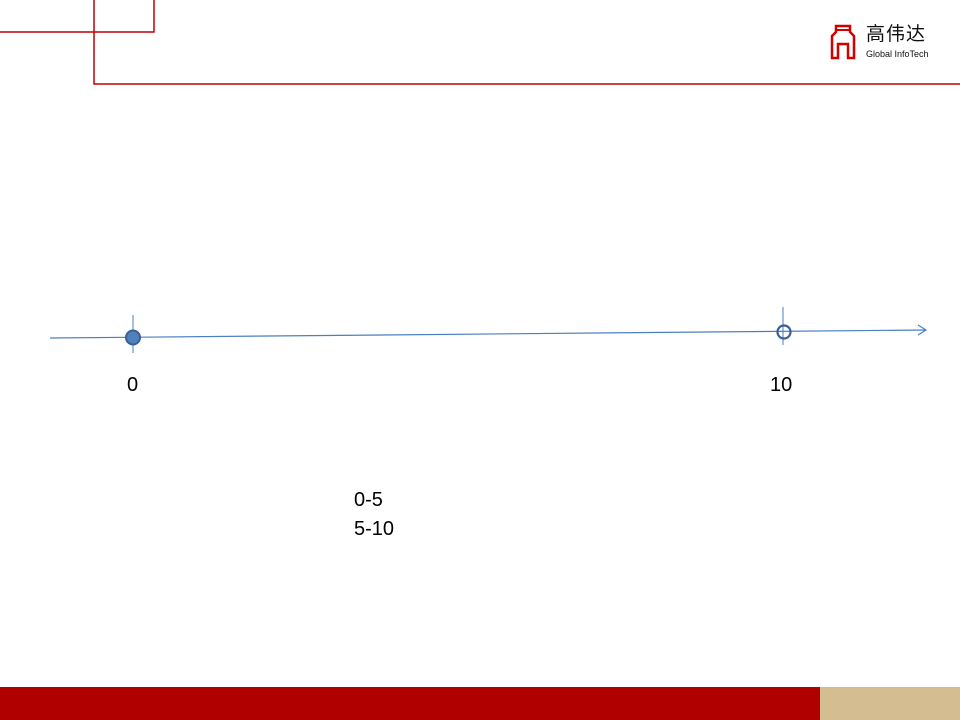 This screenshot has height=720, width=960. What do you see at coordinates (922, 330) in the screenshot?
I see `arrow-head-icon` at bounding box center [922, 330].